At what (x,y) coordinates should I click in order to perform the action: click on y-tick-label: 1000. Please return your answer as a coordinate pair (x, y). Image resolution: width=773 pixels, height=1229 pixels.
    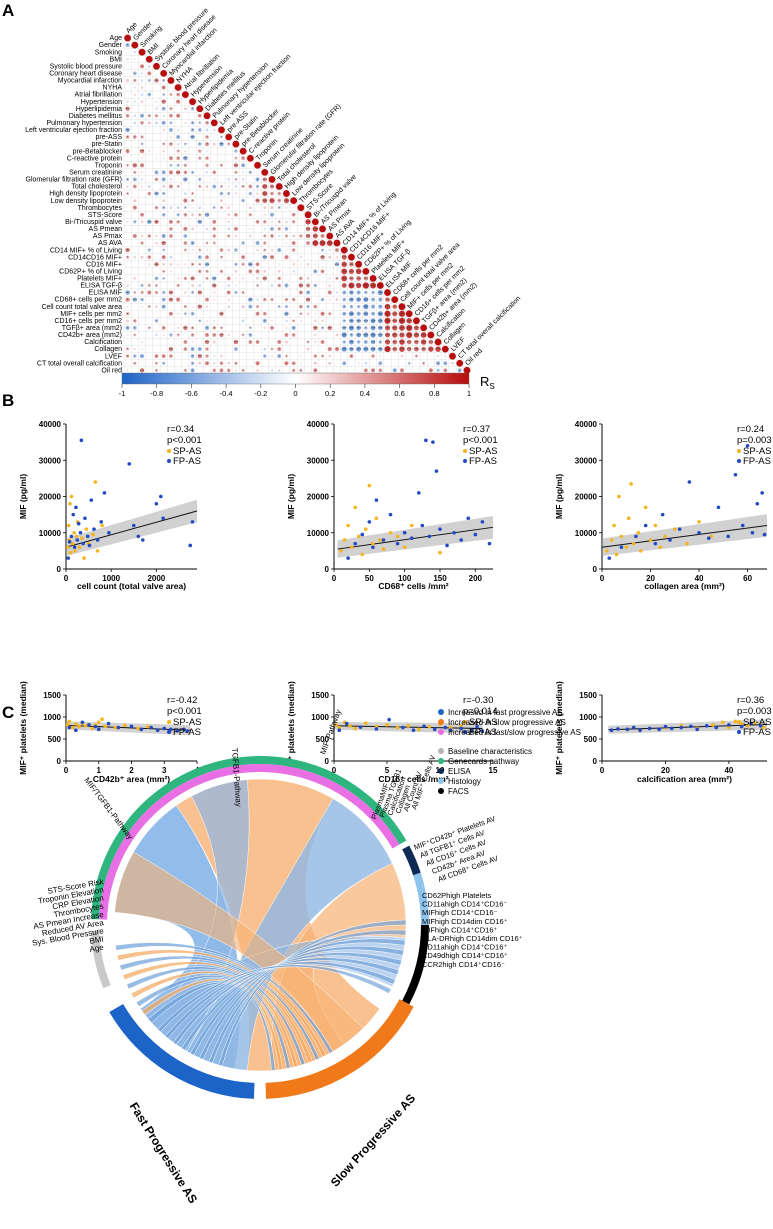
    Looking at the image, I should click on (52, 717).